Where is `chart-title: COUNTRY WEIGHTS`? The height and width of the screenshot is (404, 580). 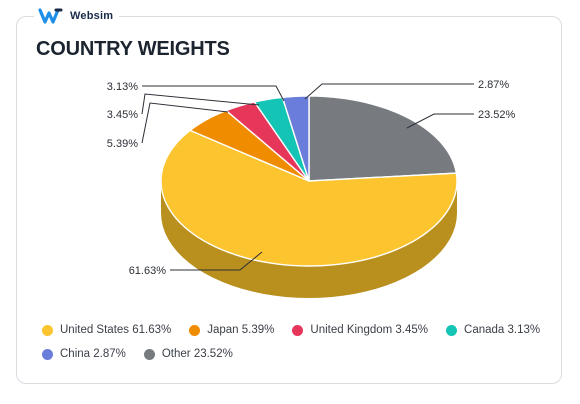
chart-title: COUNTRY WEIGHTS is located at coordinates (133, 49).